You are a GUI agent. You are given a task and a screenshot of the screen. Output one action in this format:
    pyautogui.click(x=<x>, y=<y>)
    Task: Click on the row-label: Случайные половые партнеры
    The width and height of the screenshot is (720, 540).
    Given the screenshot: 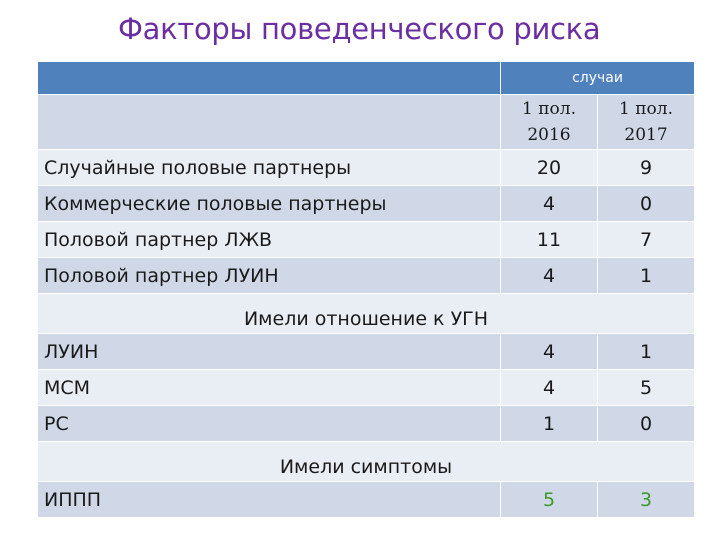 What is the action you would take?
    pyautogui.click(x=269, y=167)
    